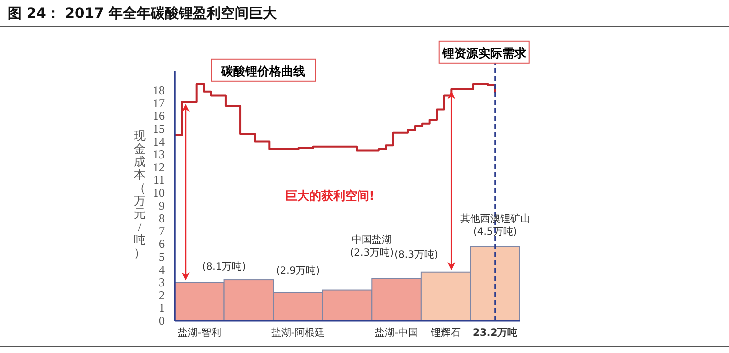 This screenshot has width=729, height=353. What do you see at coordinates (495, 219) in the screenshot?
I see `annotation: 其他西澳锂矿山` at bounding box center [495, 219].